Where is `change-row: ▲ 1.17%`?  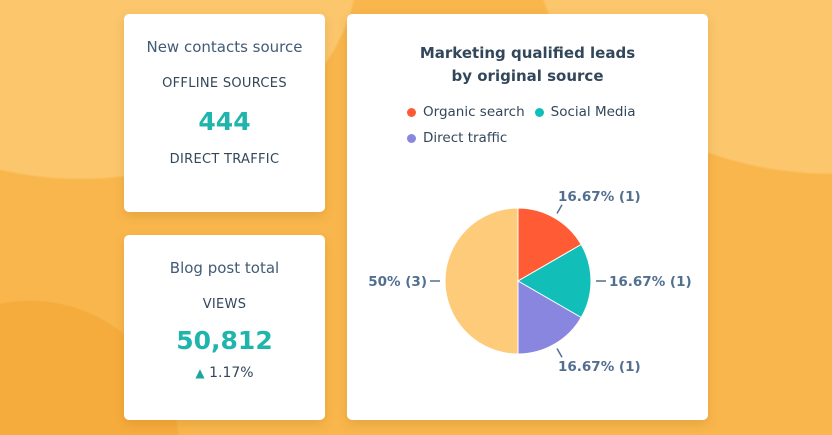
change-row: ▲ 1.17% is located at coordinates (224, 373).